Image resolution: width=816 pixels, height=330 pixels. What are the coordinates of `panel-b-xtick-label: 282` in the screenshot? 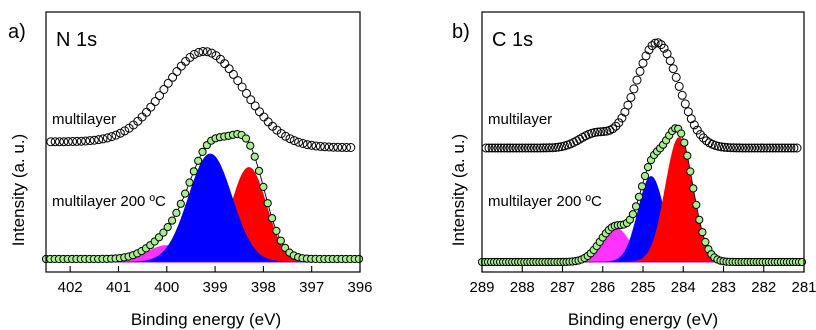 It's located at (763, 287).